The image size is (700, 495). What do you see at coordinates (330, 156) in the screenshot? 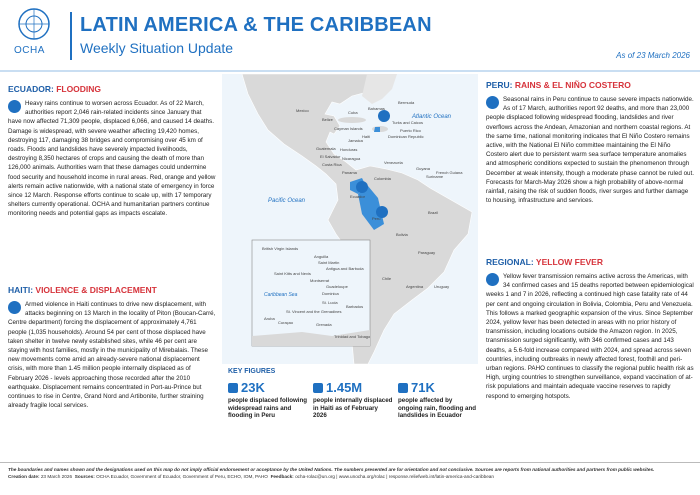
I see `map-label: El Salvador` at bounding box center [330, 156].